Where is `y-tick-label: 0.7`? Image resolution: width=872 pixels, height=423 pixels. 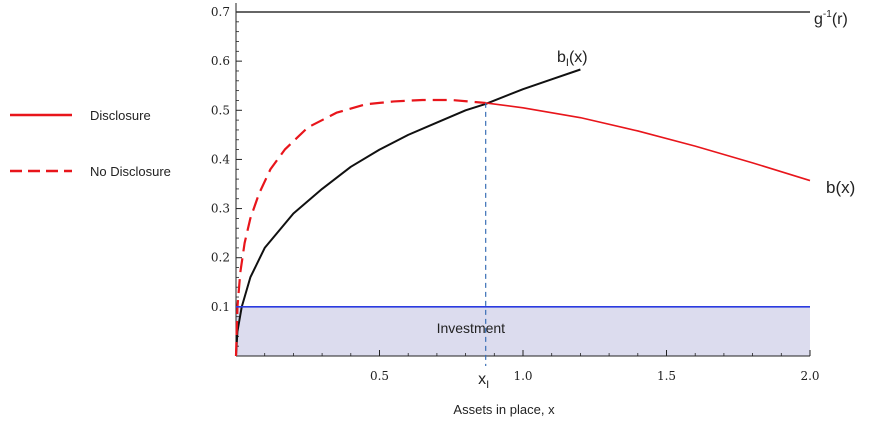
y-tick-label: 0.7 is located at coordinates (220, 12).